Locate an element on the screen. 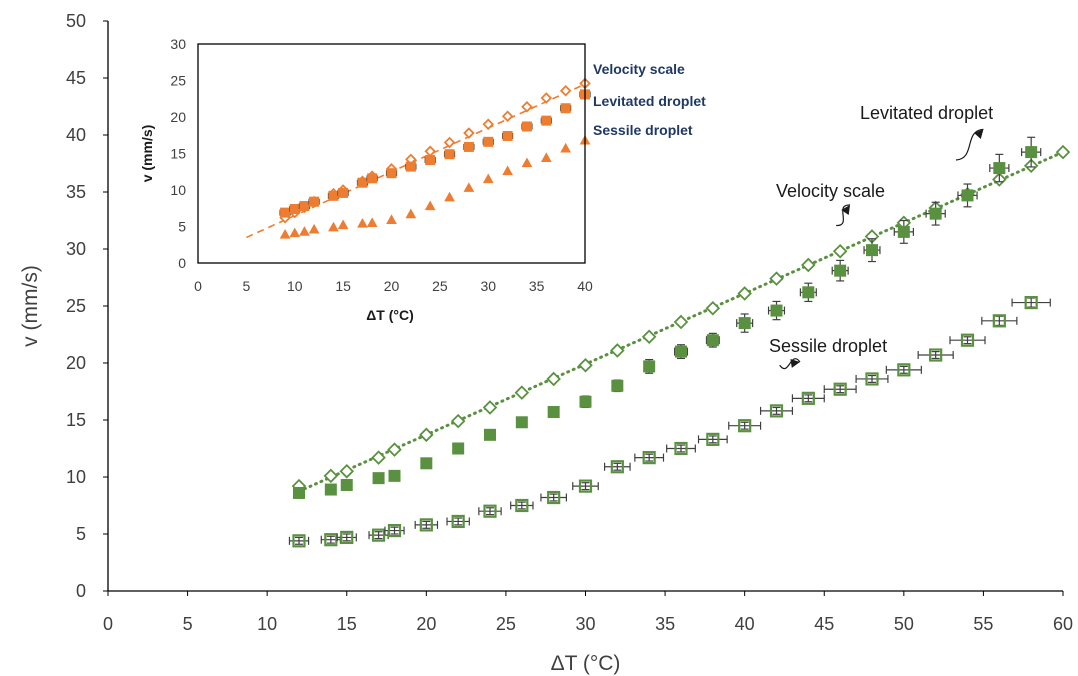  inset-series-sessile-droplet is located at coordinates (435, 186).